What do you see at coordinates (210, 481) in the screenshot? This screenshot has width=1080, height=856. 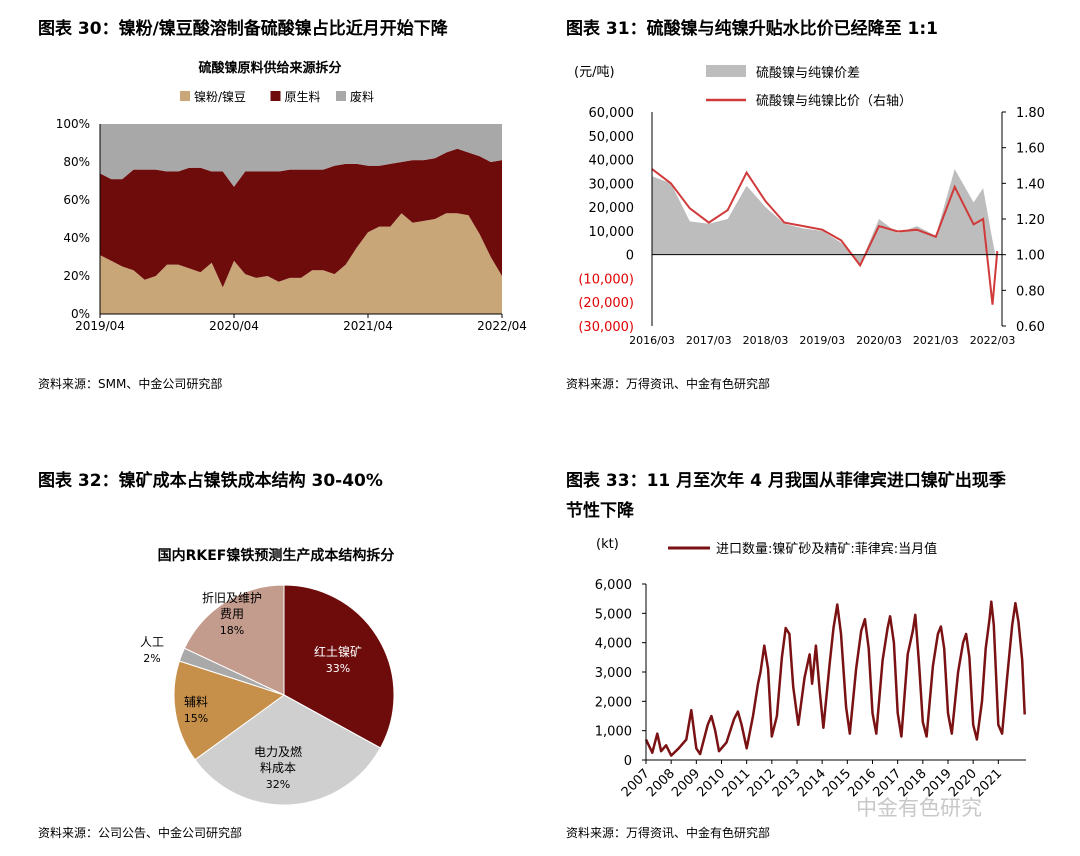 I see `panel32-title: 图表 32：镍矿成本占镍铁成本结构 30-40%` at bounding box center [210, 481].